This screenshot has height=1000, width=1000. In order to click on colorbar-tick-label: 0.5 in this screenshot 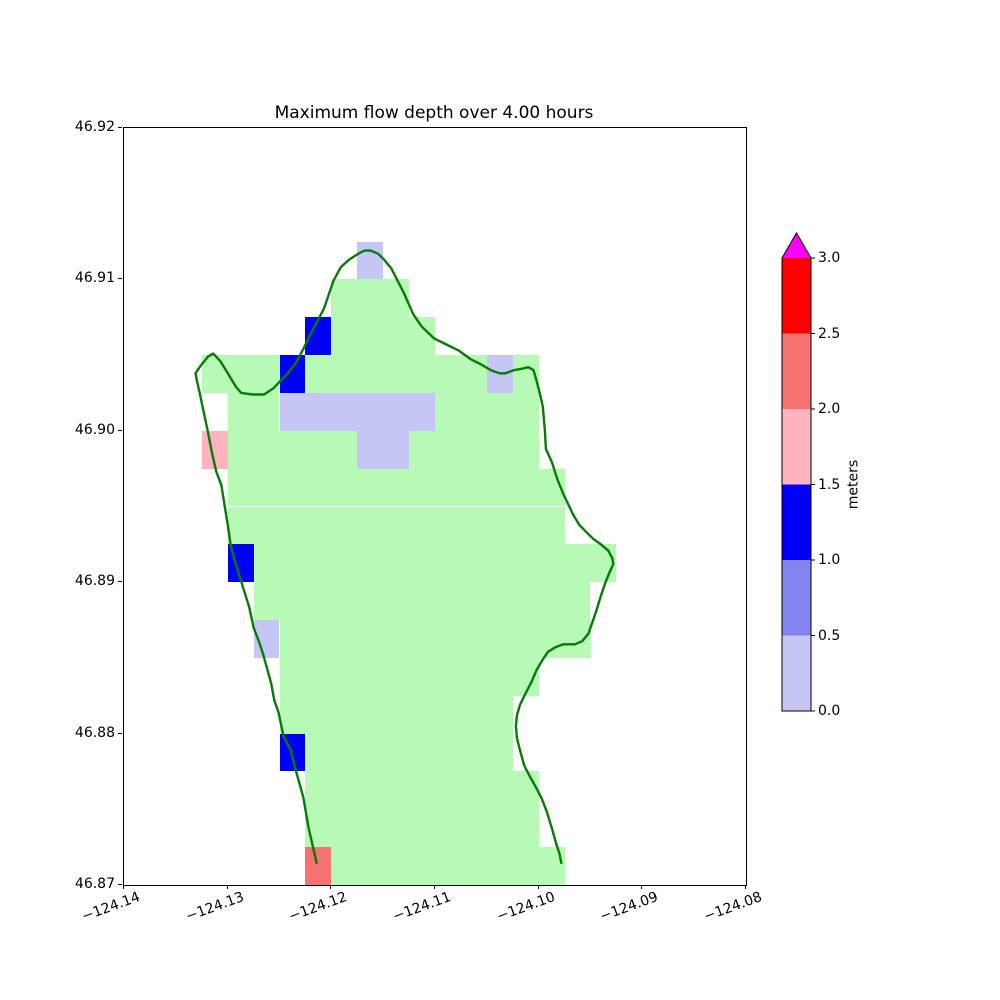, I will do `click(829, 635)`.